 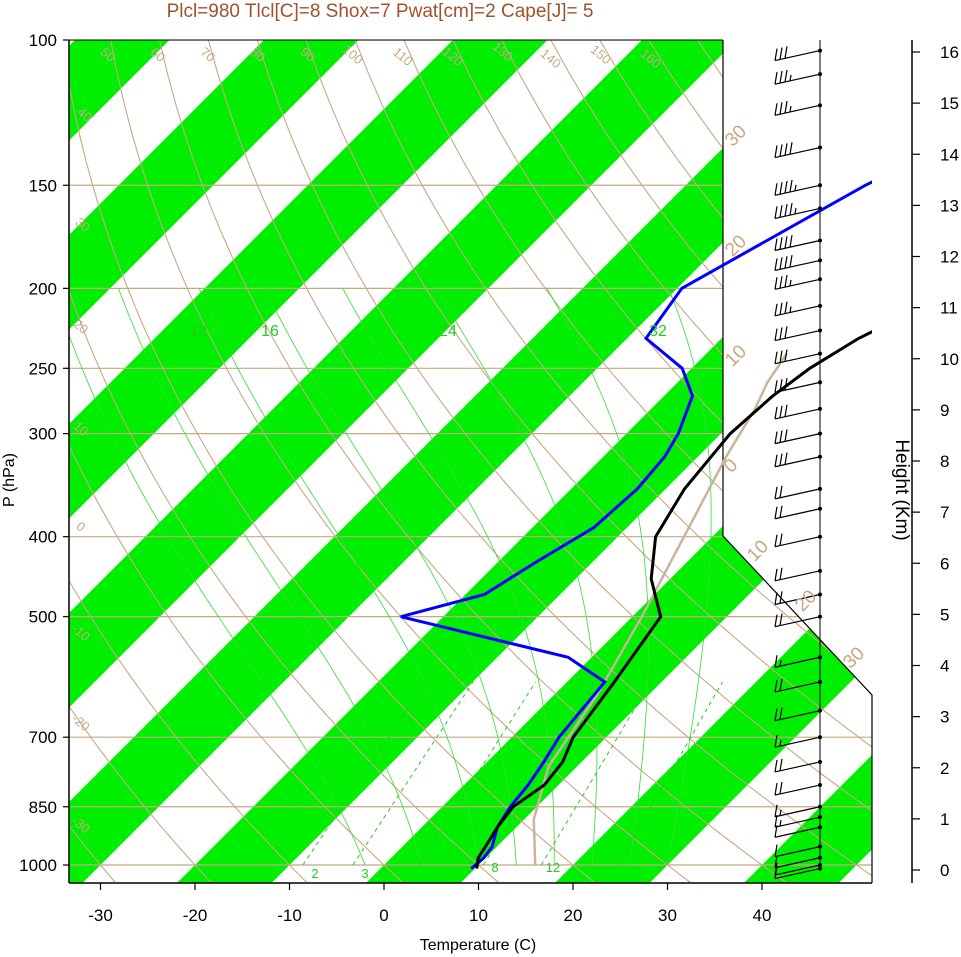 What do you see at coordinates (944, 768) in the screenshot?
I see `height-tick-label: 2` at bounding box center [944, 768].